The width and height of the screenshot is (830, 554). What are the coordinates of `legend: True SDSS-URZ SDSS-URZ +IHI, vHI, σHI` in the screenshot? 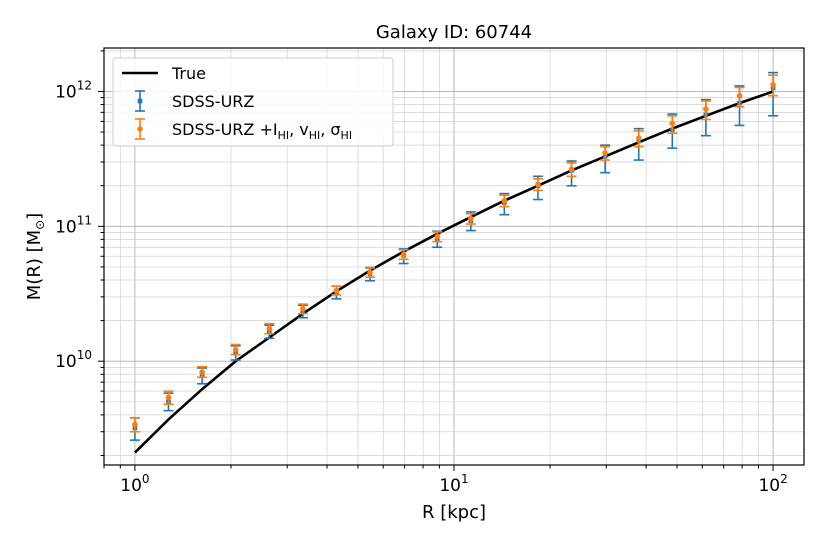 It's located at (253, 102).